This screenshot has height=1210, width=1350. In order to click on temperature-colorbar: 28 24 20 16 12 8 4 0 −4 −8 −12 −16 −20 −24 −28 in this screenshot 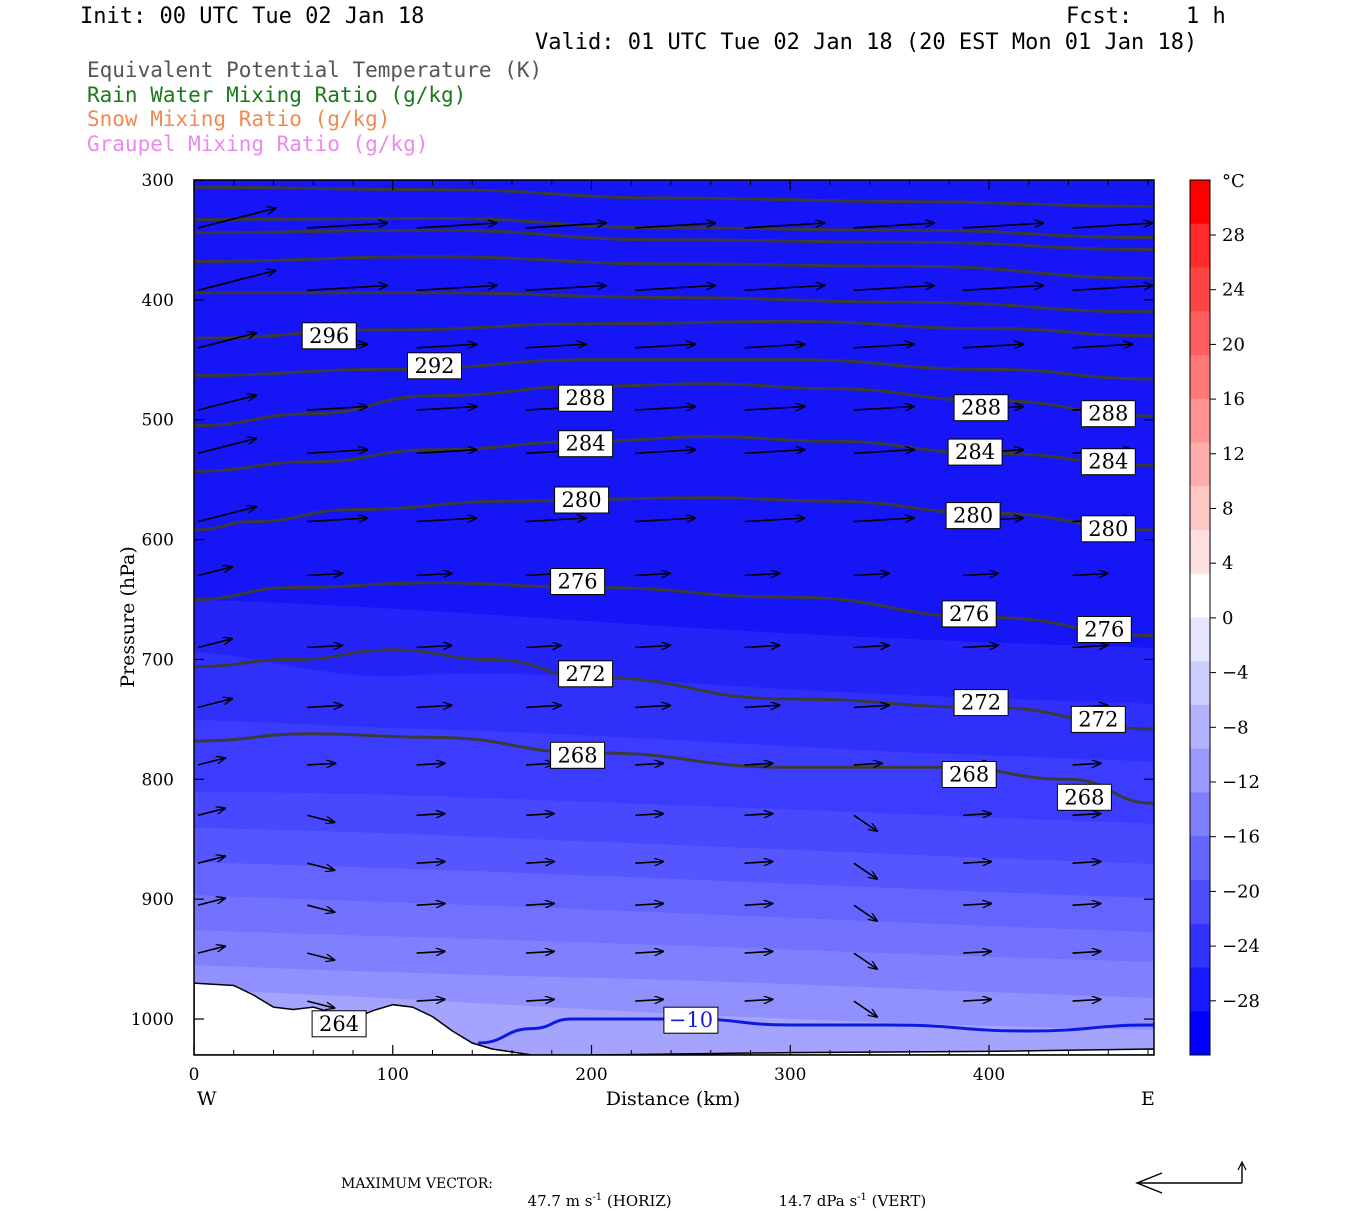, I will do `click(1224, 617)`.